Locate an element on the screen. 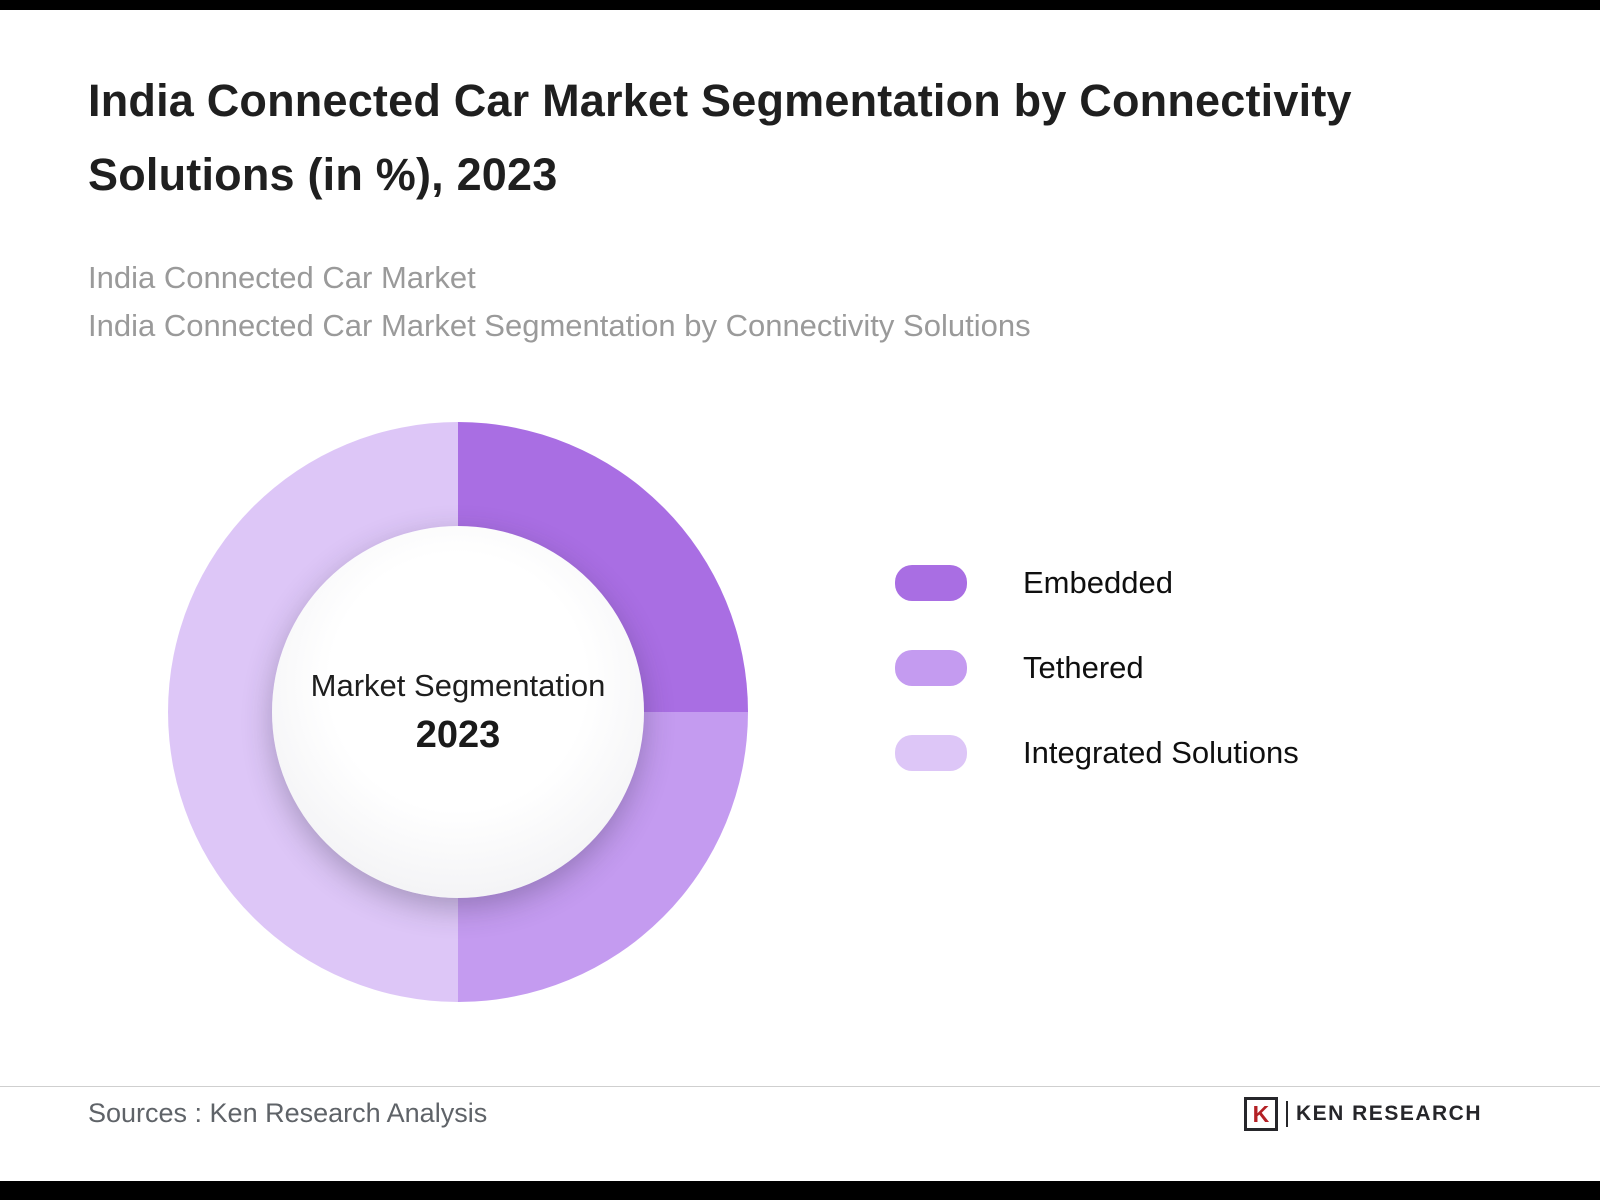 Image resolution: width=1600 pixels, height=1200 pixels. legend-swatch-embedded is located at coordinates (931, 583).